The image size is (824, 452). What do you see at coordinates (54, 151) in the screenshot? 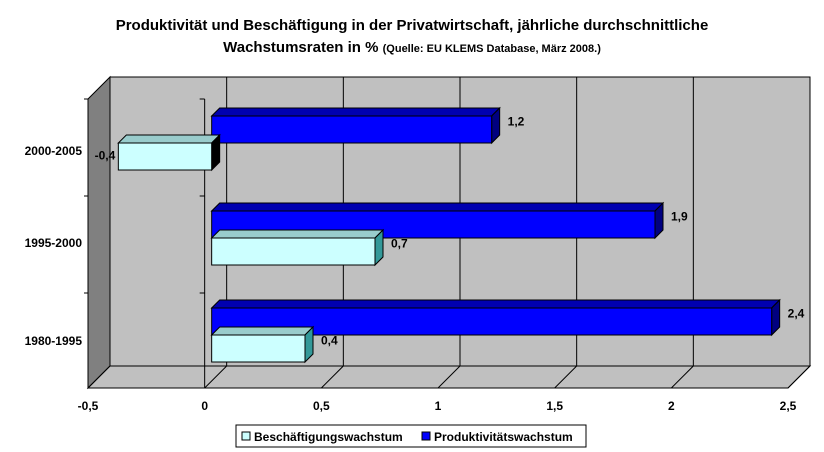
I see `category-label: 2000-2005` at bounding box center [54, 151].